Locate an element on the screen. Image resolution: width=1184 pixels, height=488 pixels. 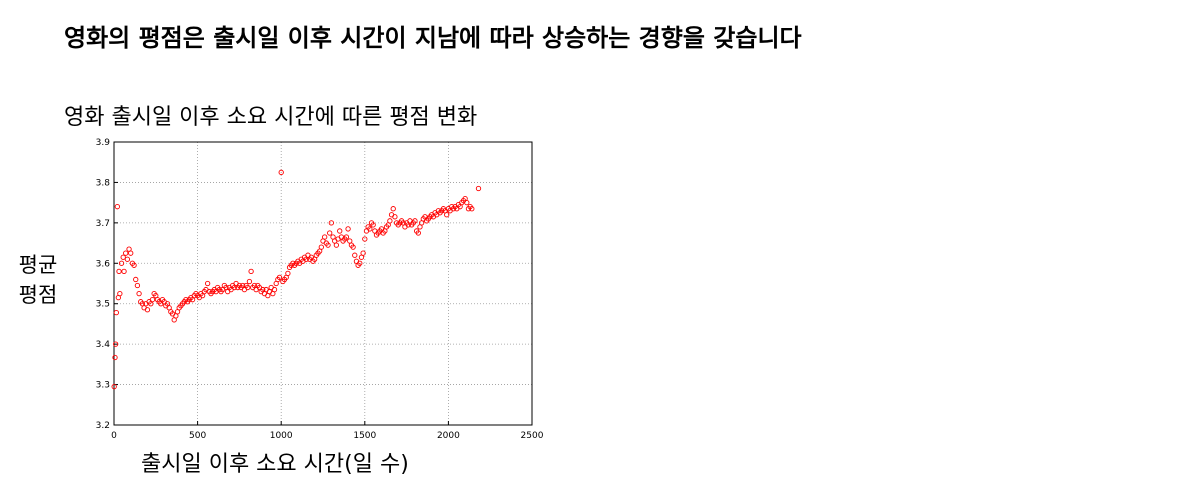
x-tick-label: 2000 is located at coordinates (448, 436).